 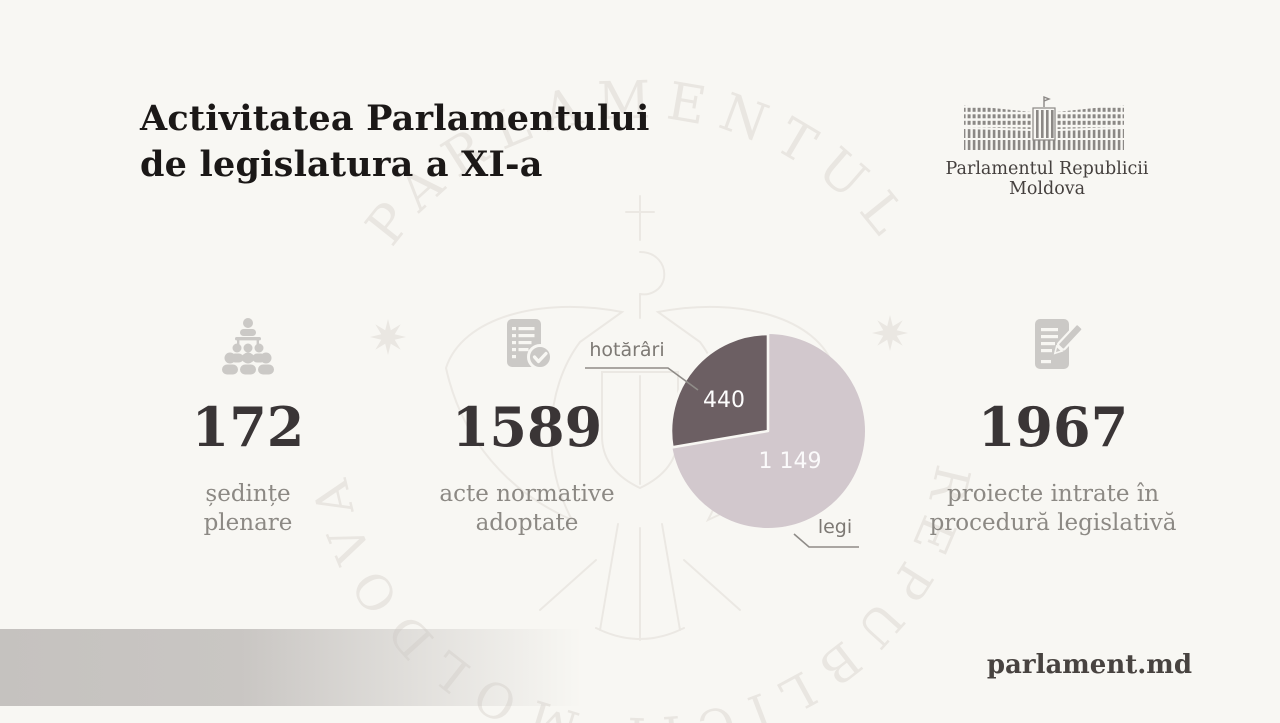 What do you see at coordinates (395, 118) in the screenshot?
I see `page-title-line1: Activitatea Parlamentului` at bounding box center [395, 118].